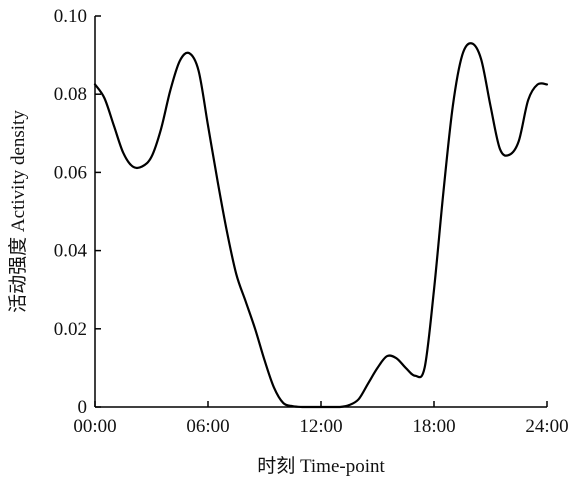  I want to click on y-tick-label: 0.04, so click(71, 251).